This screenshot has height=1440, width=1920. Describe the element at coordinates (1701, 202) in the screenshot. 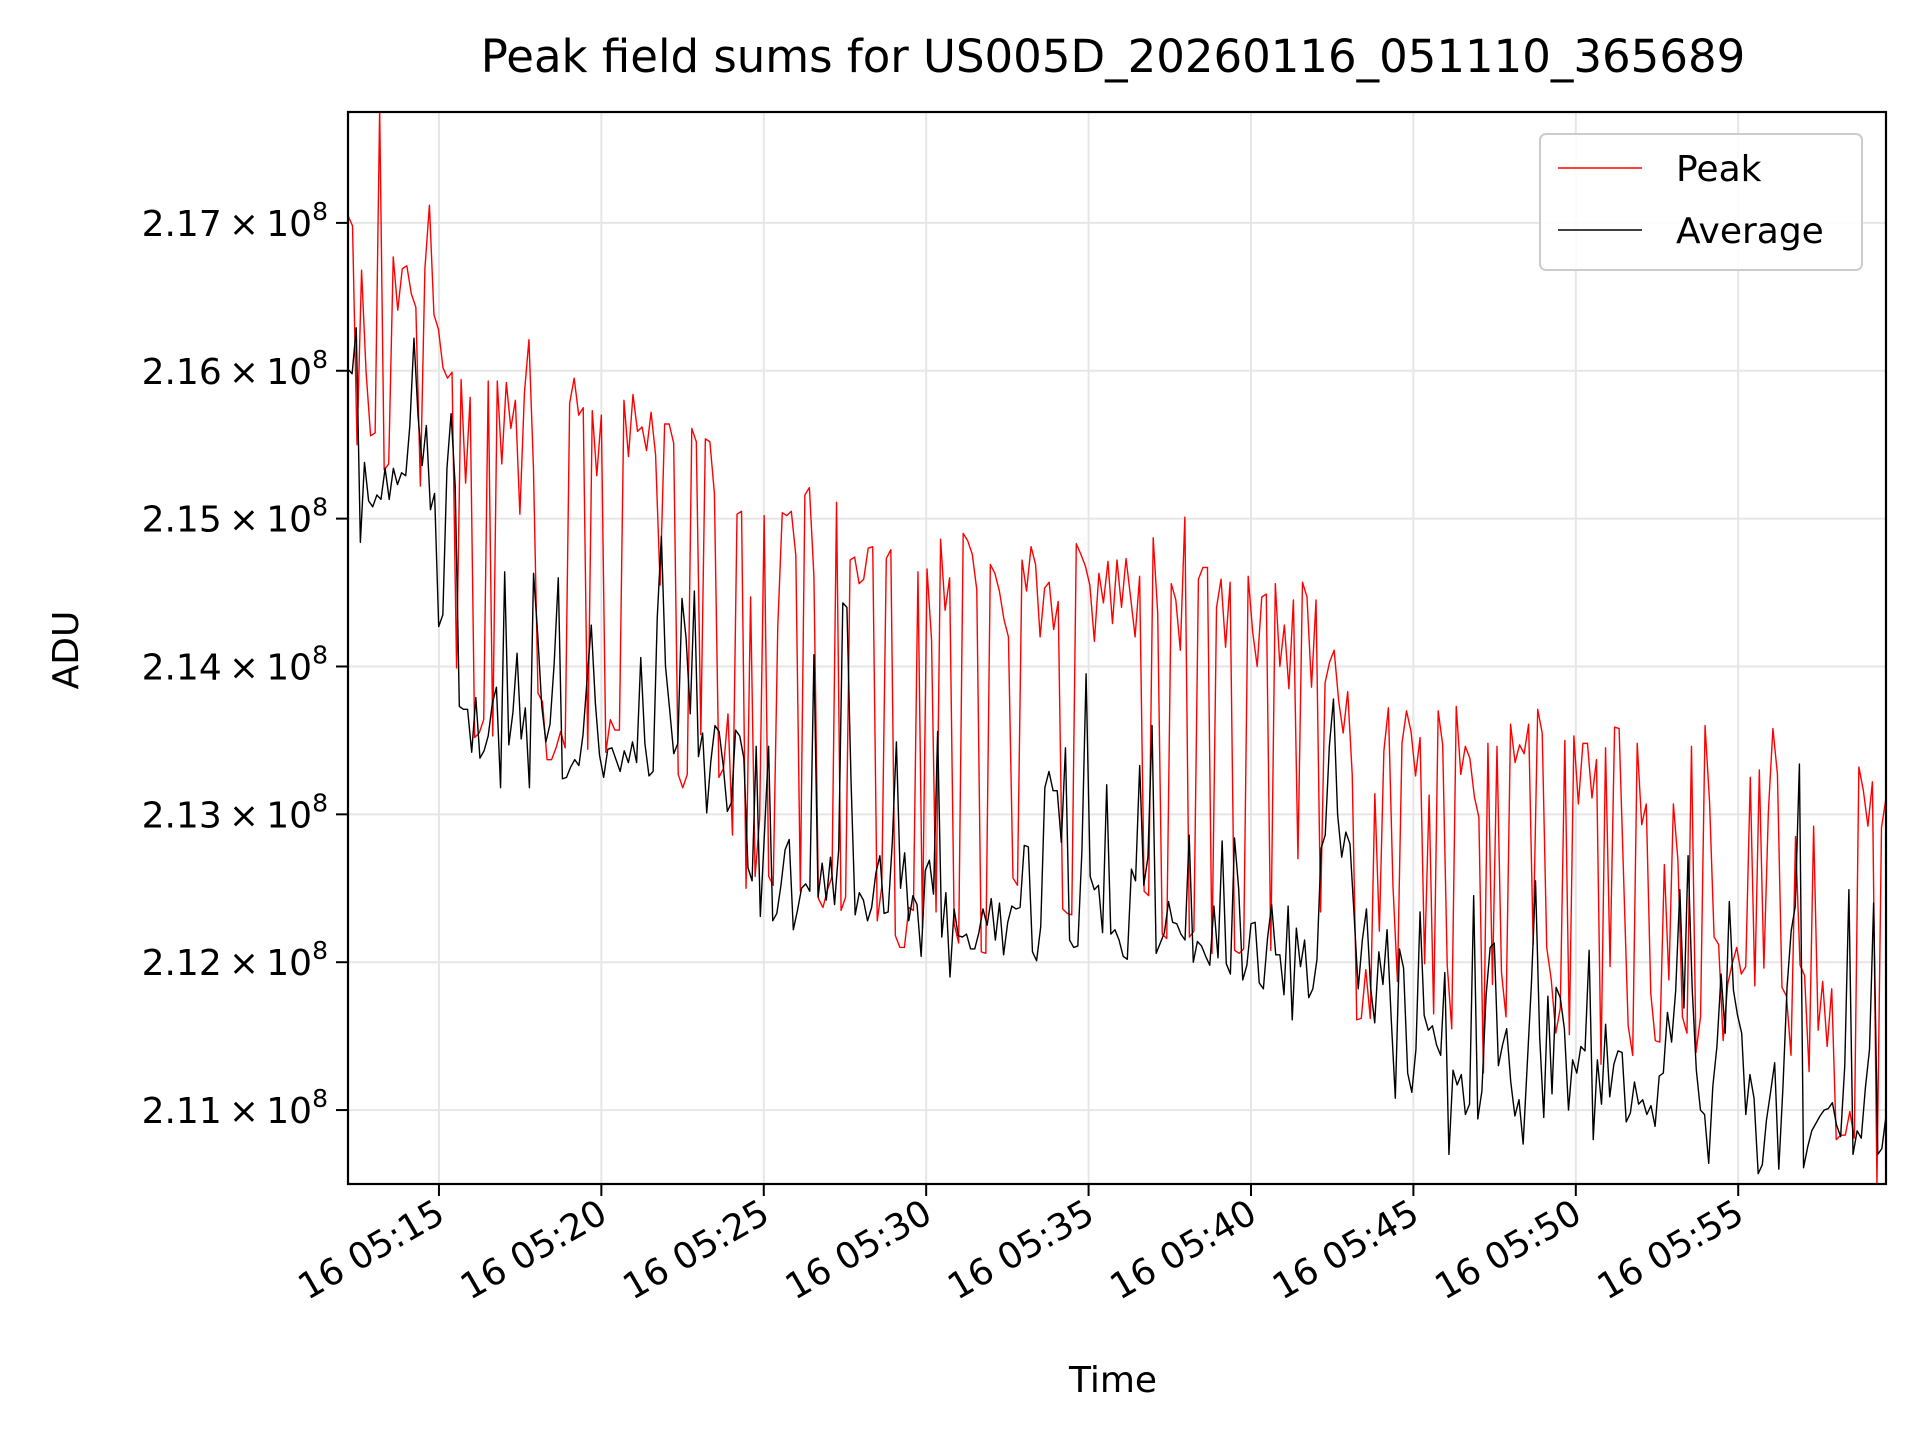

I see `legend: Peak Average` at that location.